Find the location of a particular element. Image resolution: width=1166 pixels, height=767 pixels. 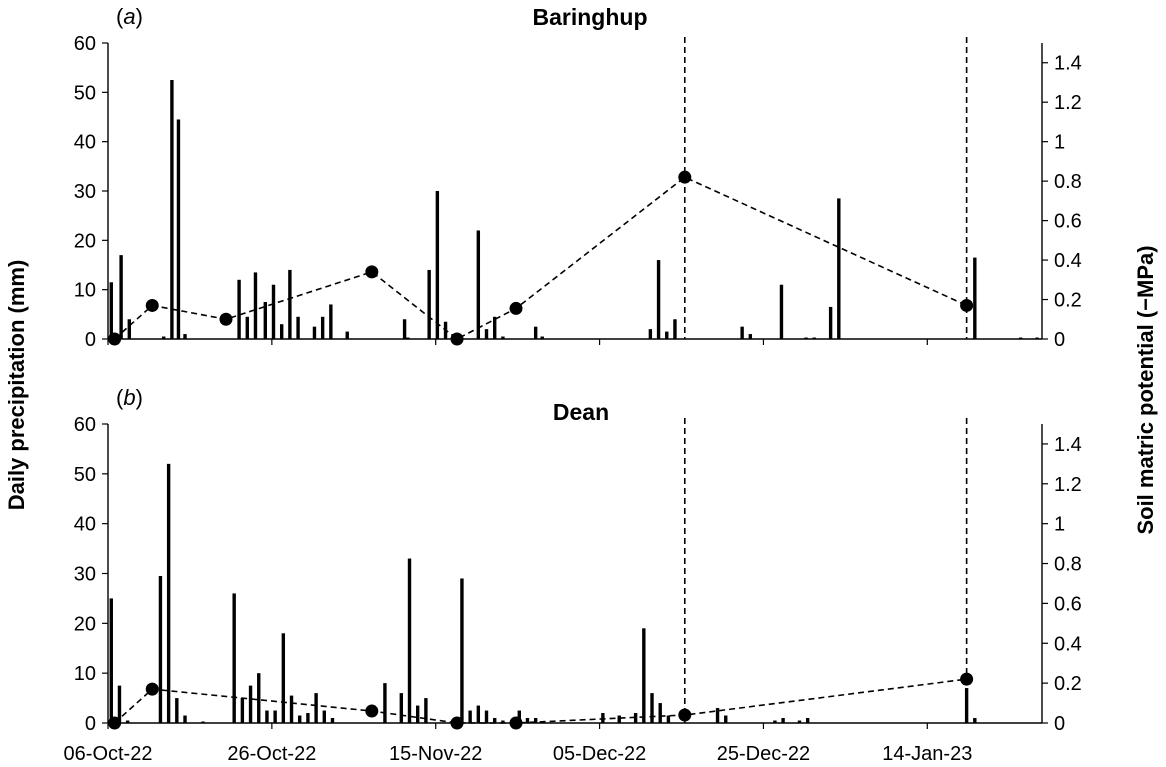

y-left-tick-label: 40 is located at coordinates (85, 143).